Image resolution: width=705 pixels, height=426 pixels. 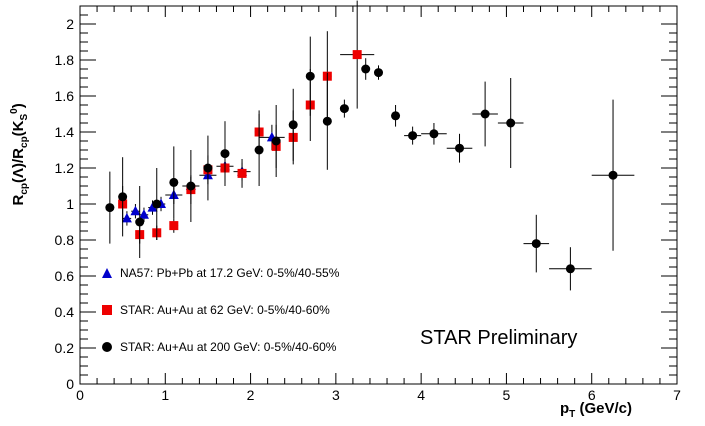 What do you see at coordinates (70, 204) in the screenshot?
I see `y-tick-label: 1` at bounding box center [70, 204].